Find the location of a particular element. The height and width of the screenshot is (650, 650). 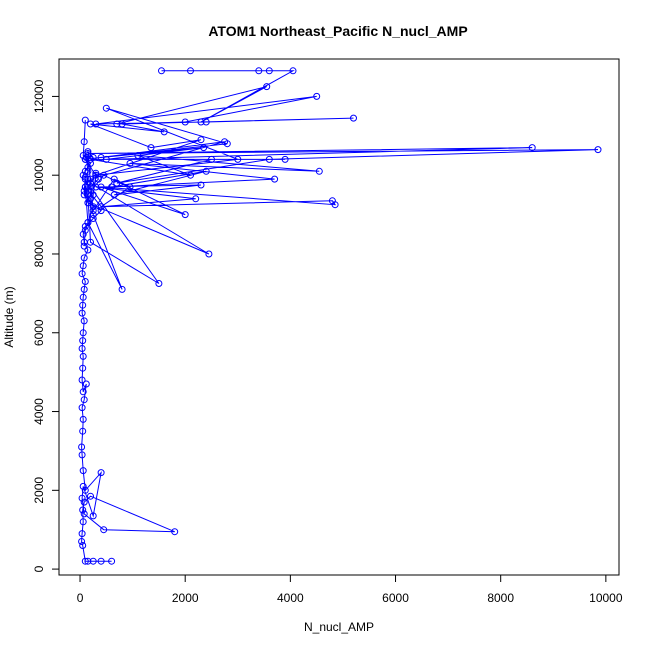

y-tick-label: 2000 is located at coordinates (39, 490).